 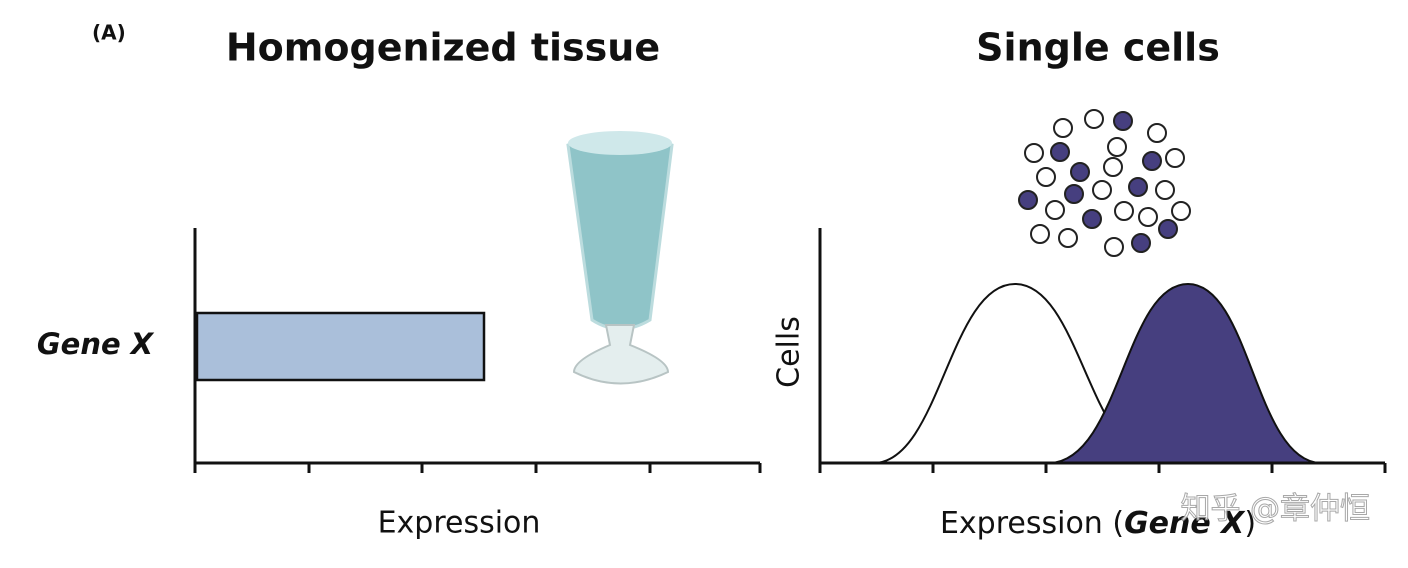 What do you see at coordinates (109, 33) in the screenshot?
I see `panel-label: (A)` at bounding box center [109, 33].